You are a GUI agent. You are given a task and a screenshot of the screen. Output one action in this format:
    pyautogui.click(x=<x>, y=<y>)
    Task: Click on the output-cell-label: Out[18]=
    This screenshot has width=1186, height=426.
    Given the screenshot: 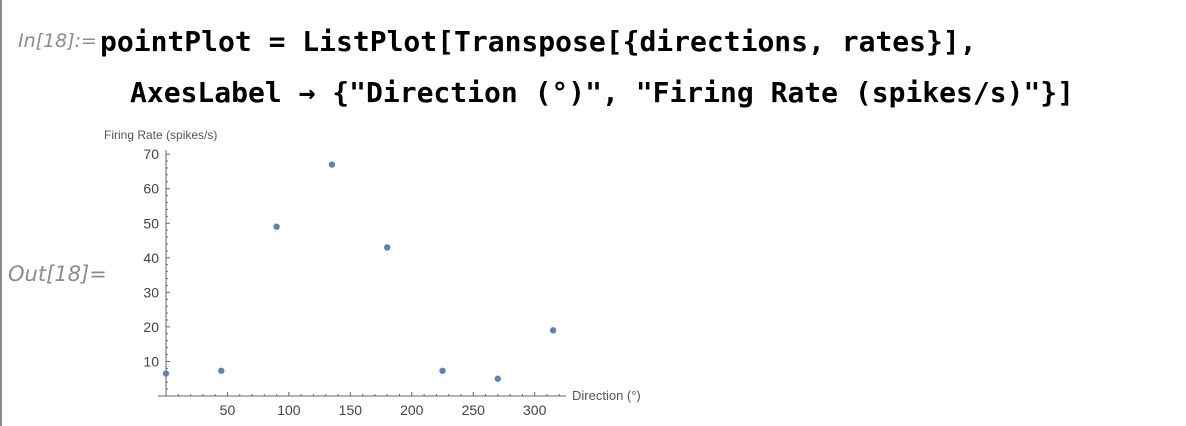 What is the action you would take?
    pyautogui.click(x=57, y=274)
    